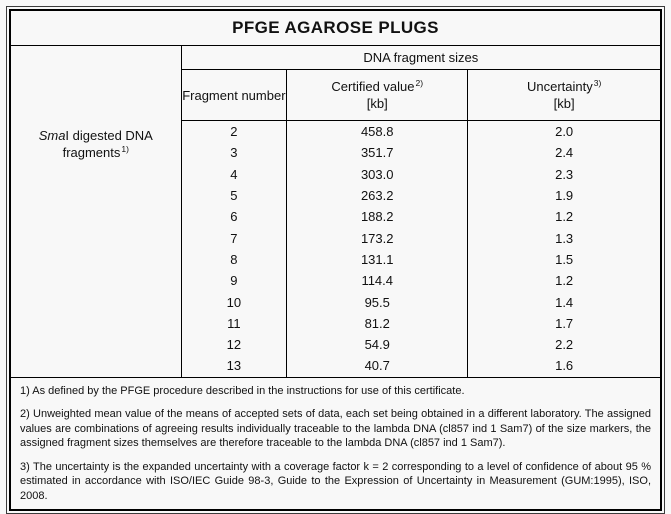 This screenshot has height=514, width=671. Describe the element at coordinates (52, 135) in the screenshot. I see `enzyme-name-italic: Sma` at that location.